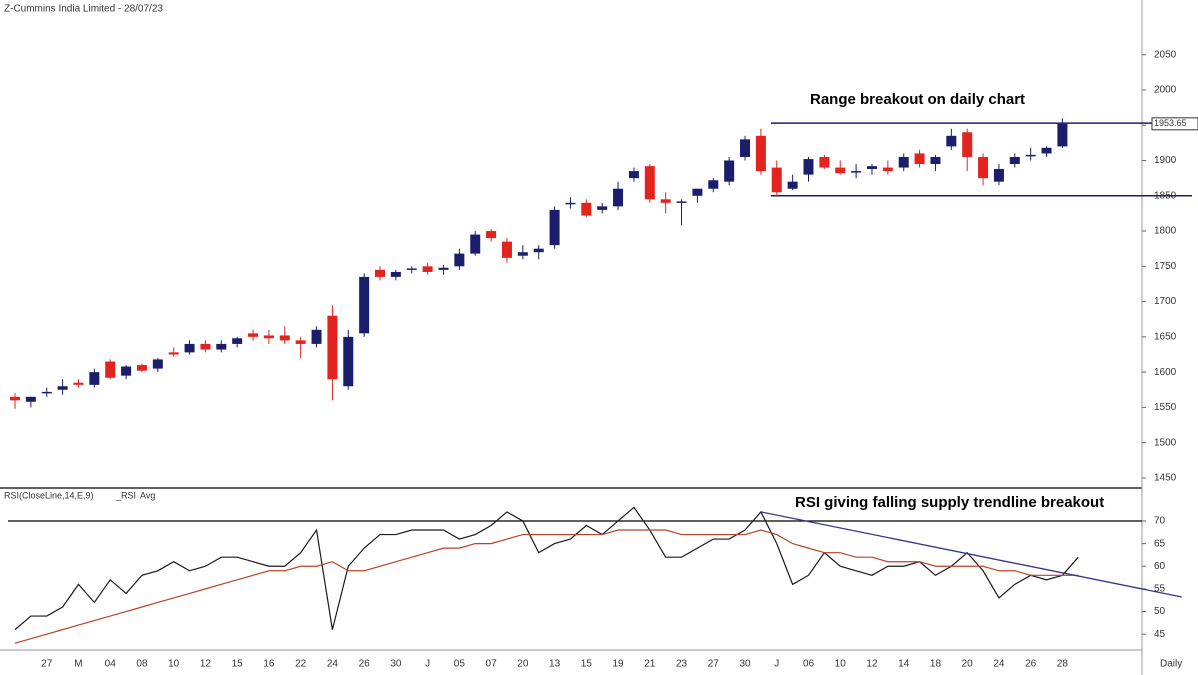 The height and width of the screenshot is (675, 1198). Describe the element at coordinates (1160, 543) in the screenshot. I see `y-tick-label: 65` at that location.